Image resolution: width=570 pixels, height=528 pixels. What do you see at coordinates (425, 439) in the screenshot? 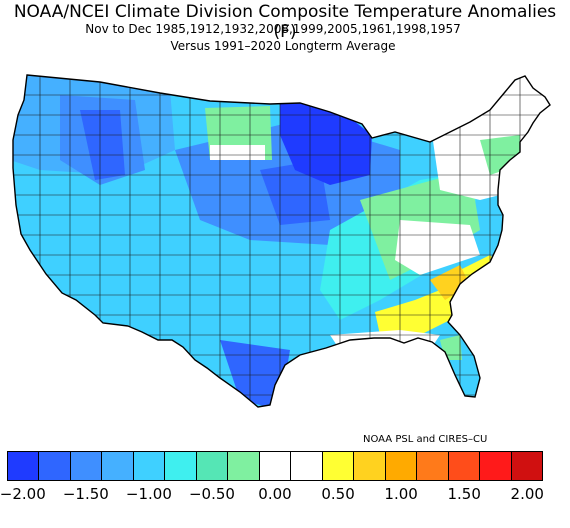
I see `data-credit: NOAA PSL and CIRES–CU` at bounding box center [425, 439].